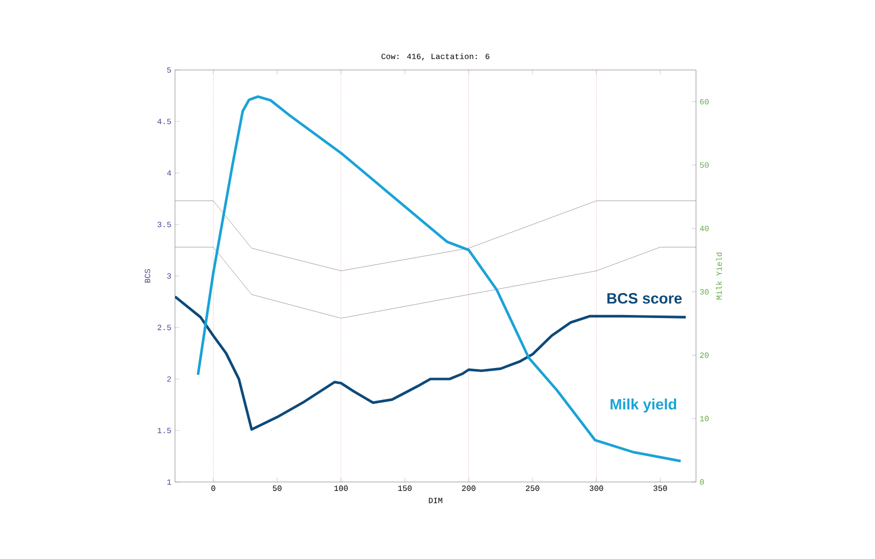  I want to click on x-tick-label: 300, so click(597, 488).